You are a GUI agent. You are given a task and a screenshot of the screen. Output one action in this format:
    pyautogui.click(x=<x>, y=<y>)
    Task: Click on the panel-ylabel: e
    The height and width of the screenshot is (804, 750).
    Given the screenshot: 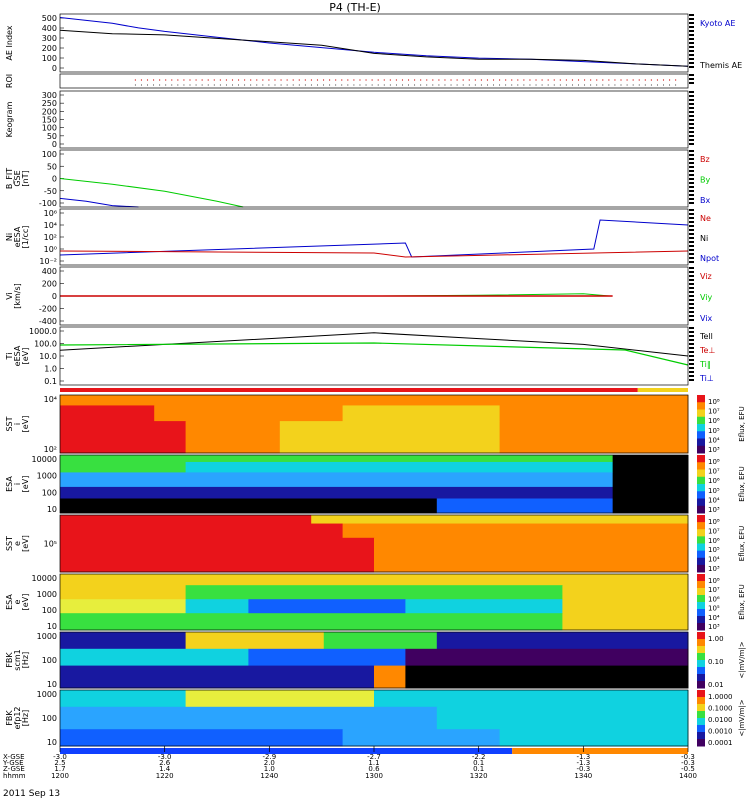 What is the action you would take?
    pyautogui.click(x=17, y=601)
    